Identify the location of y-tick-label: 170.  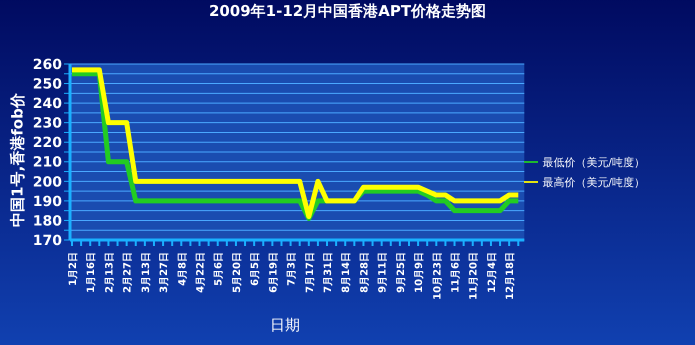
(47, 240).